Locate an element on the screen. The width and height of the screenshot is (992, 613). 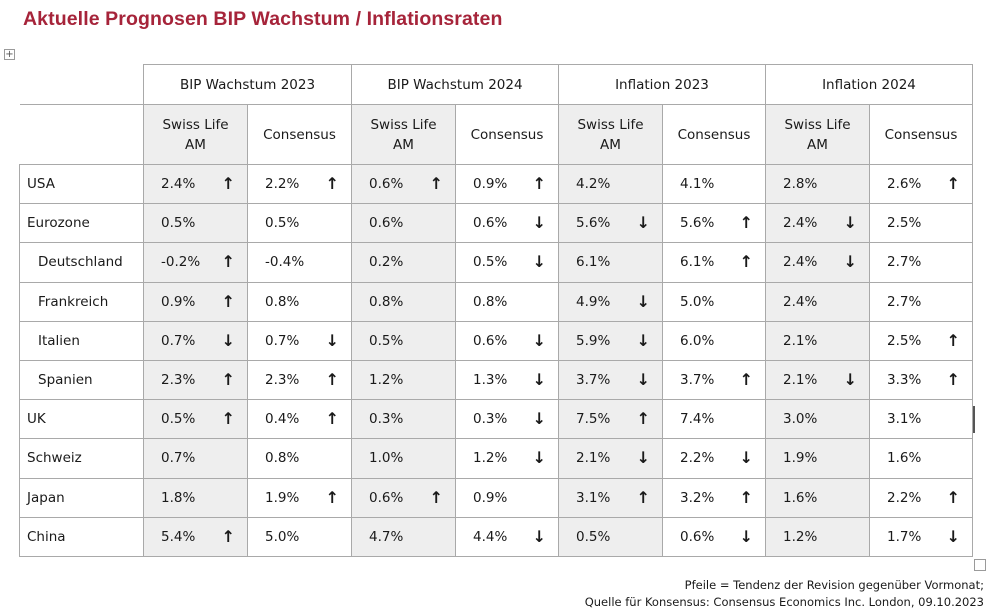
value-cell: 0.5% ↑ is located at coordinates (195, 419).